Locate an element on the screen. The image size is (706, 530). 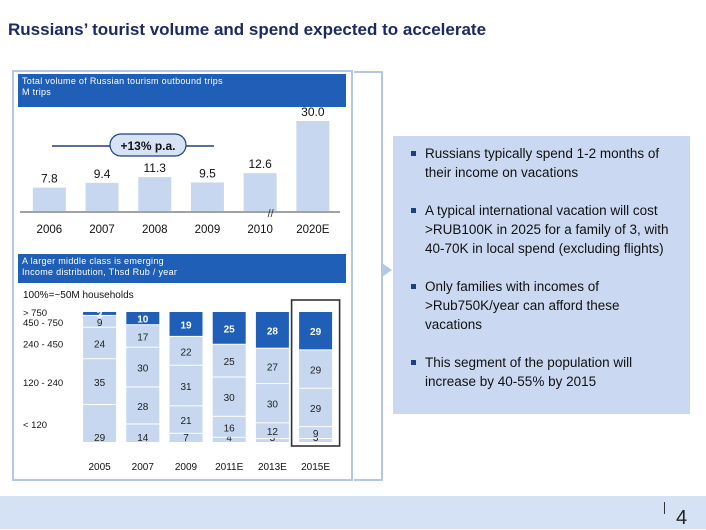
growth-pill is located at coordinates (148, 145).